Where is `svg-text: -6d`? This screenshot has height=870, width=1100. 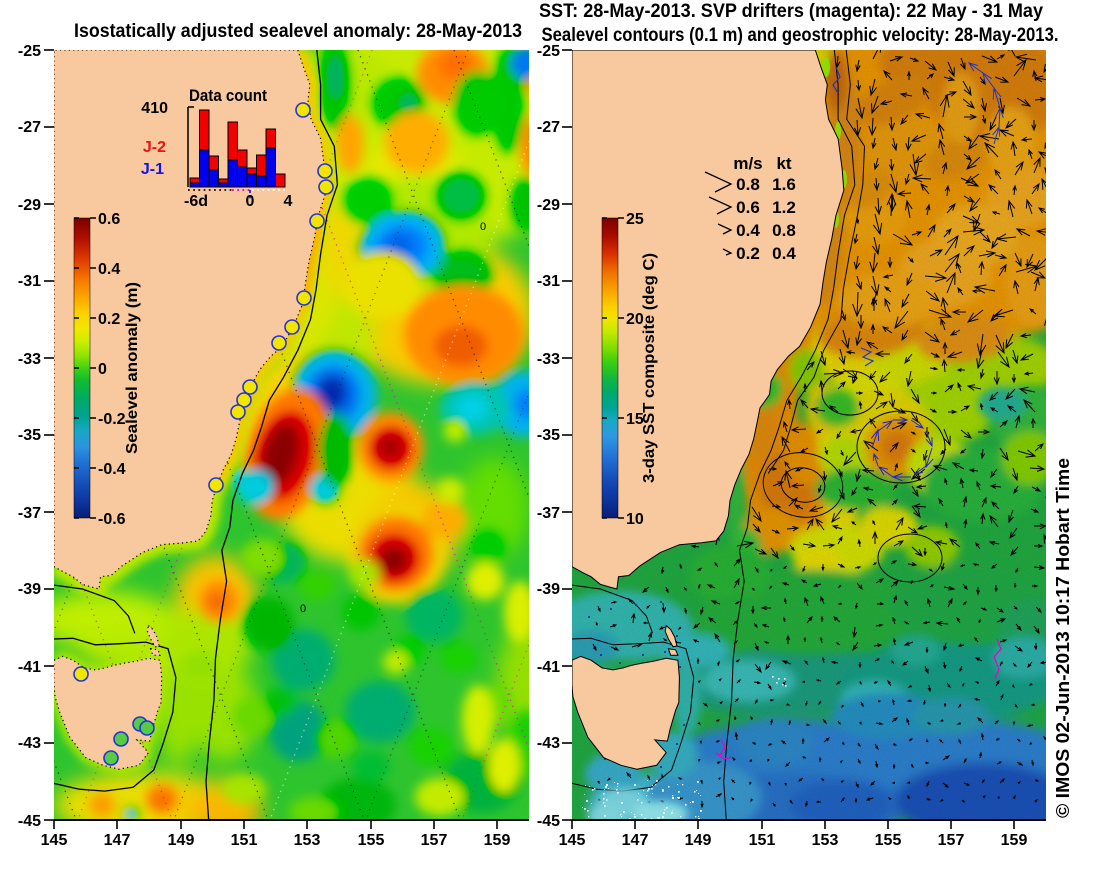
svg-text: -6d is located at coordinates (196, 201).